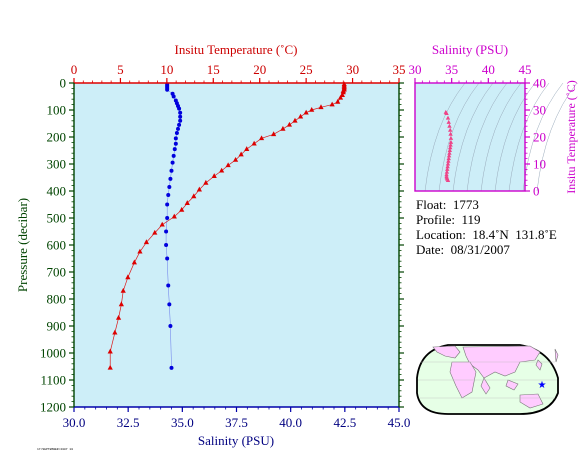 The height and width of the screenshot is (468, 587). I want to click on inset-salinity-tick-label: 35, so click(451, 69).